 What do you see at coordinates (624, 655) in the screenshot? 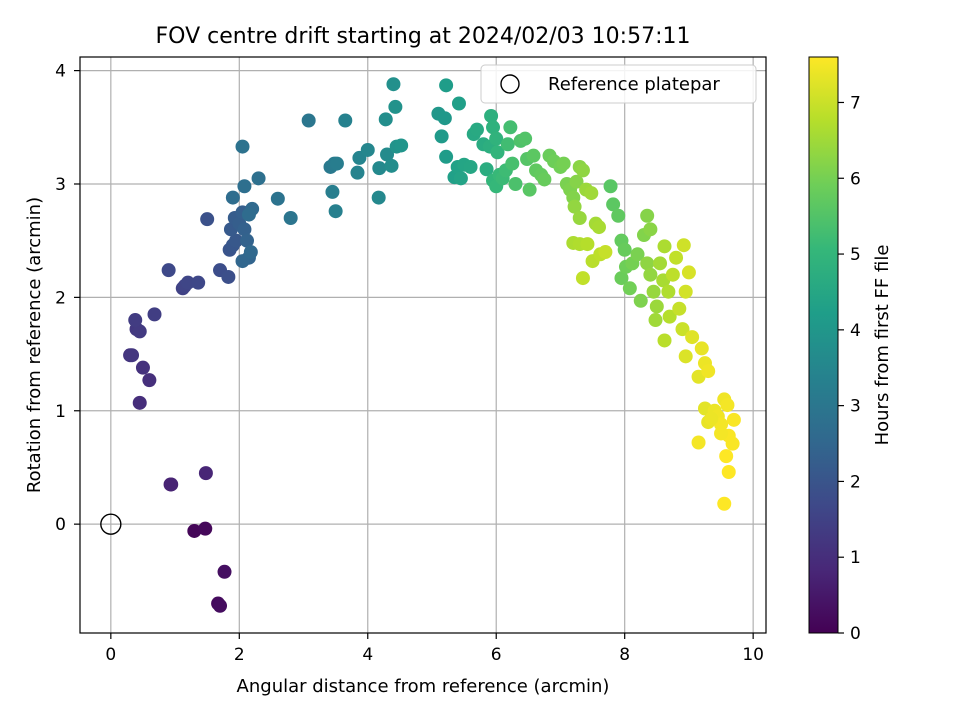
I see `x-tick-label: 8` at bounding box center [624, 655].